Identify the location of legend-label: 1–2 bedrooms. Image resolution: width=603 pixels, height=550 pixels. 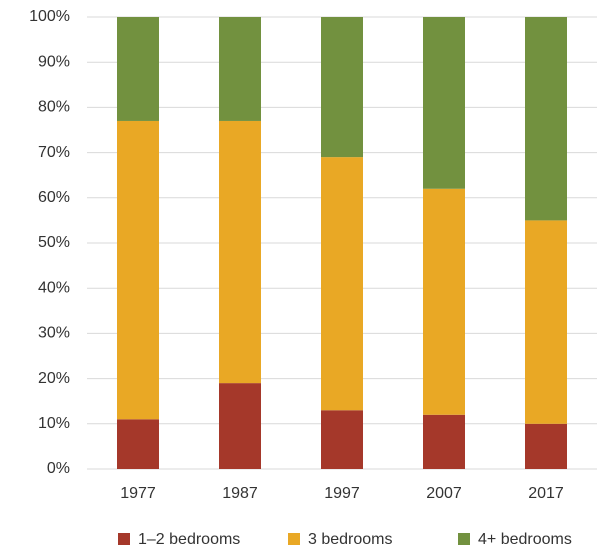
(189, 539).